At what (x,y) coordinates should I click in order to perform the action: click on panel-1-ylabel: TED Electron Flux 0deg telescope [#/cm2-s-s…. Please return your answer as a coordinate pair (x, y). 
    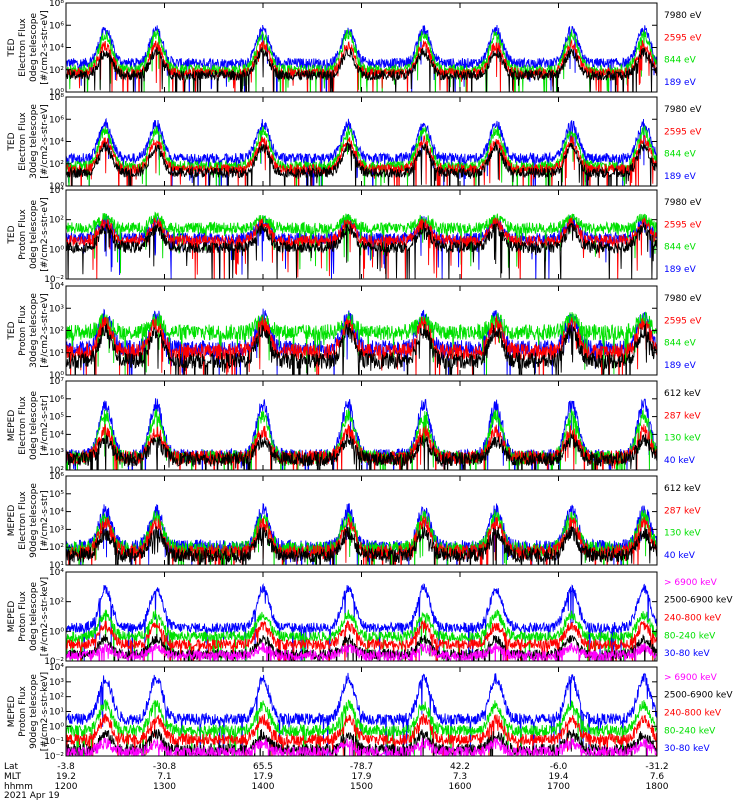
    Looking at the image, I should click on (28, 47).